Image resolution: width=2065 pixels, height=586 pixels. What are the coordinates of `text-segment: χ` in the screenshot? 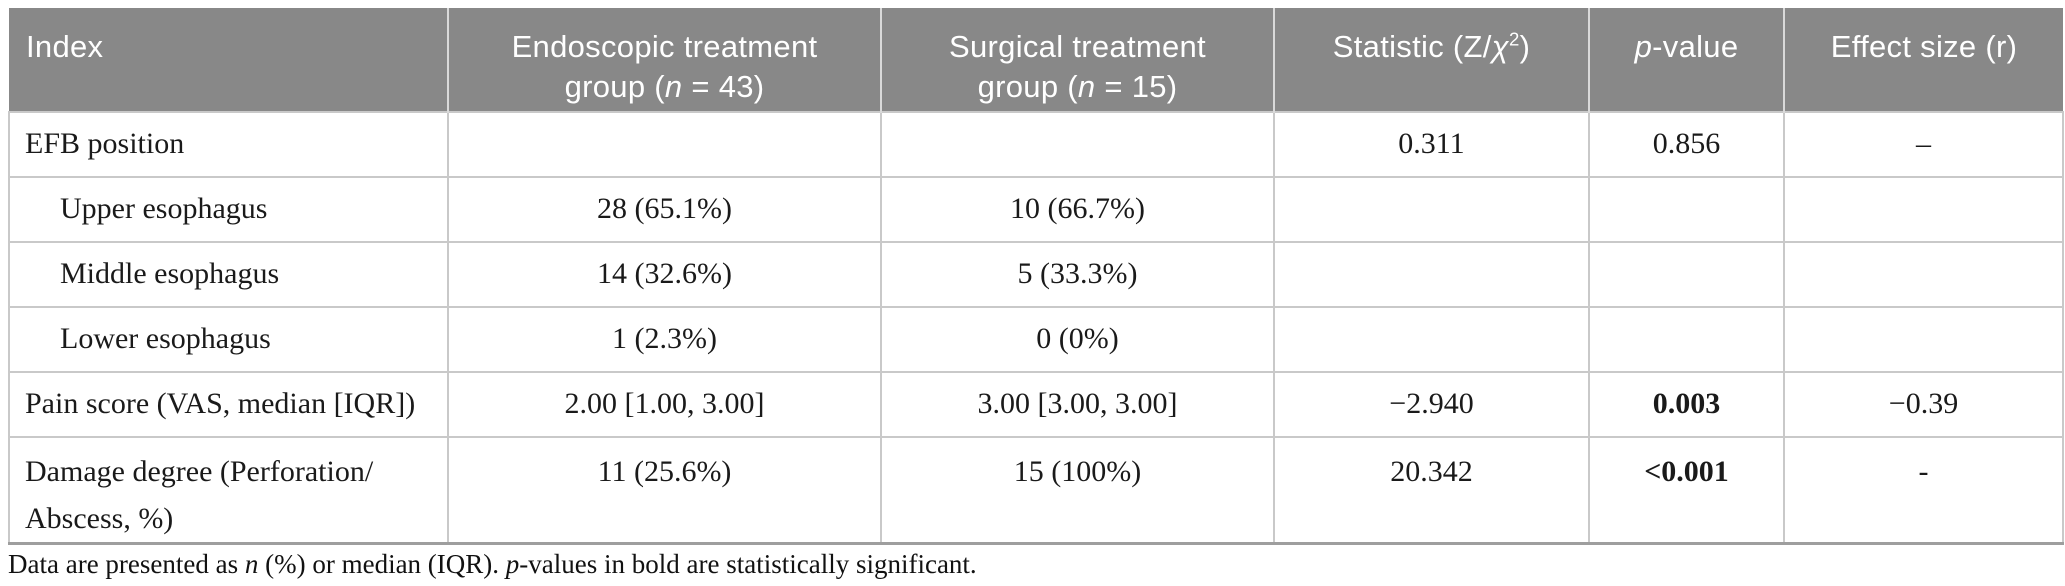 It's located at (1500, 46).